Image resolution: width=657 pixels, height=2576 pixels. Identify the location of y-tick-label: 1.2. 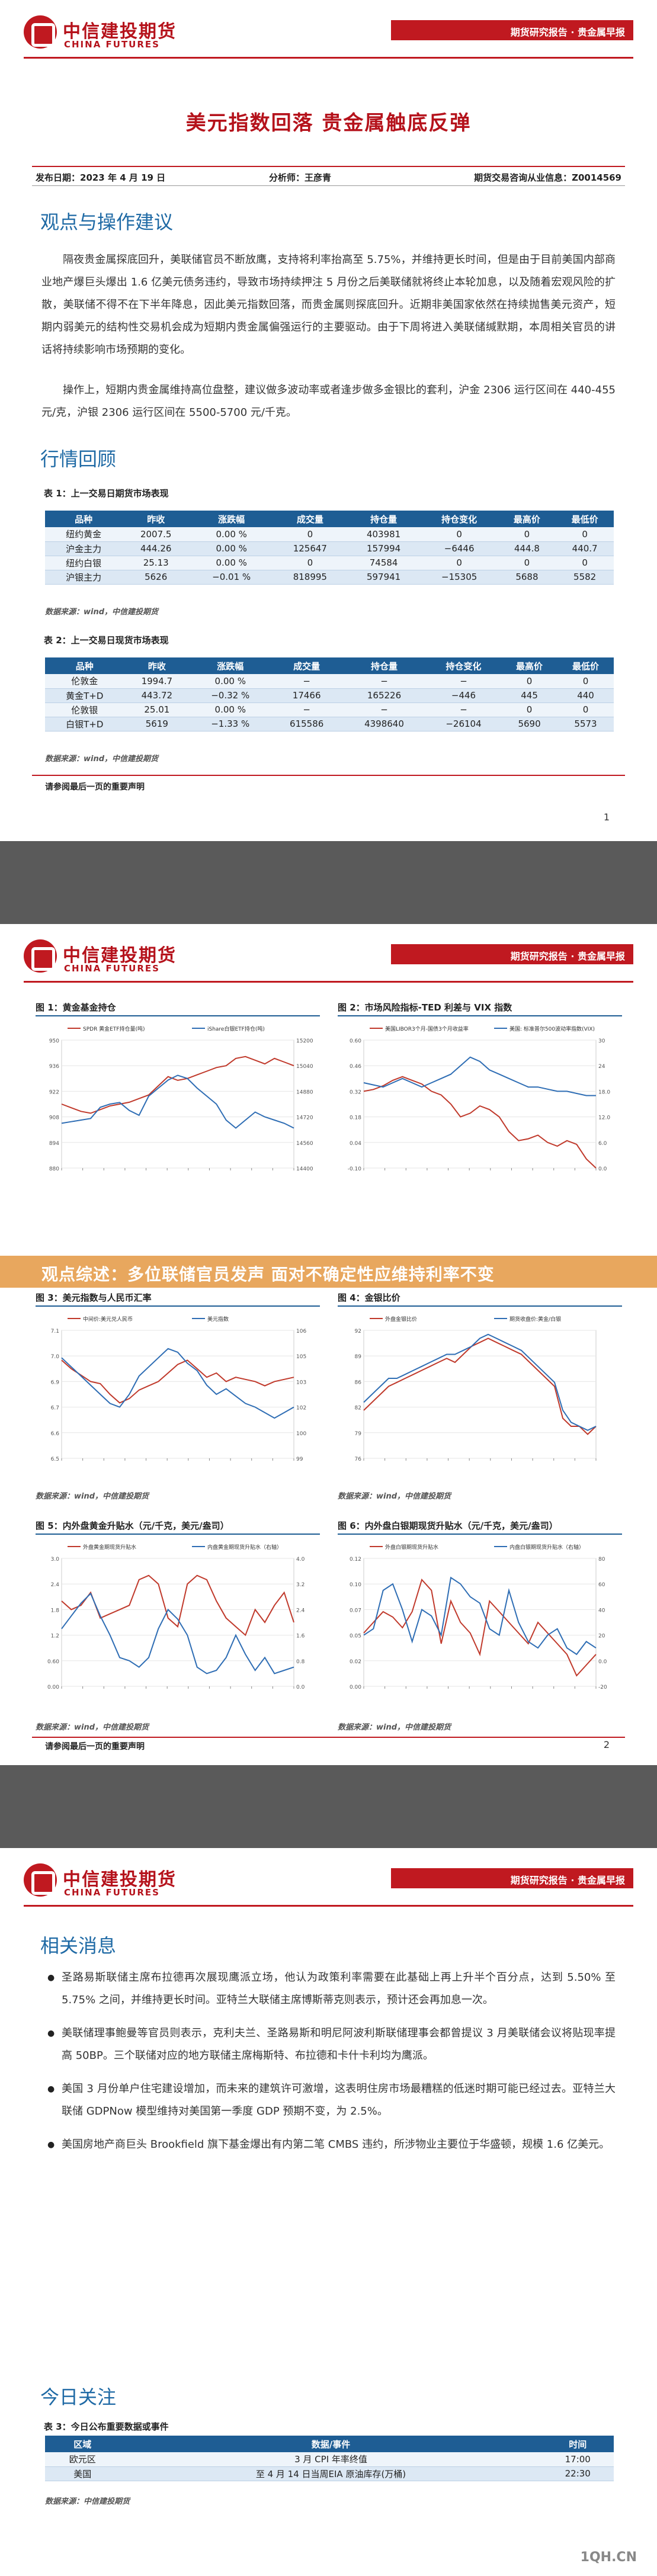
(55, 1637).